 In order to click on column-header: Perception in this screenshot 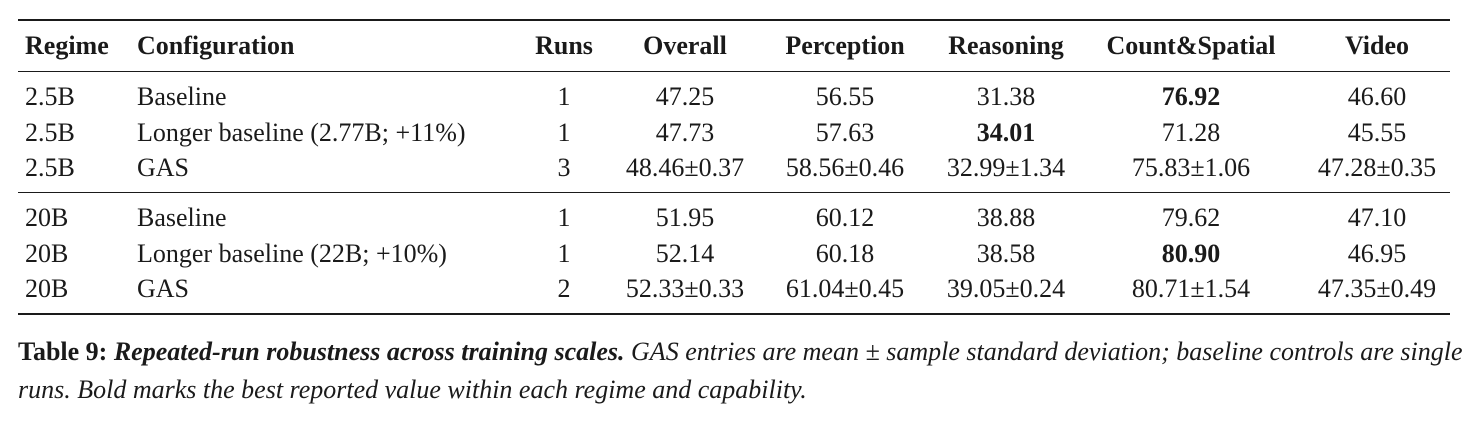, I will do `click(845, 45)`.